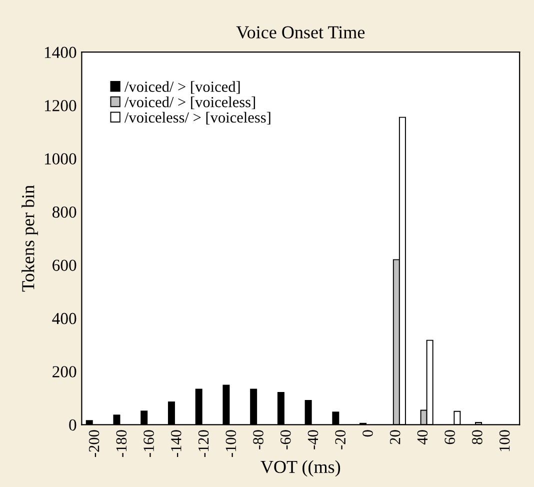  I want to click on x-tick-label: -80, so click(258, 440).